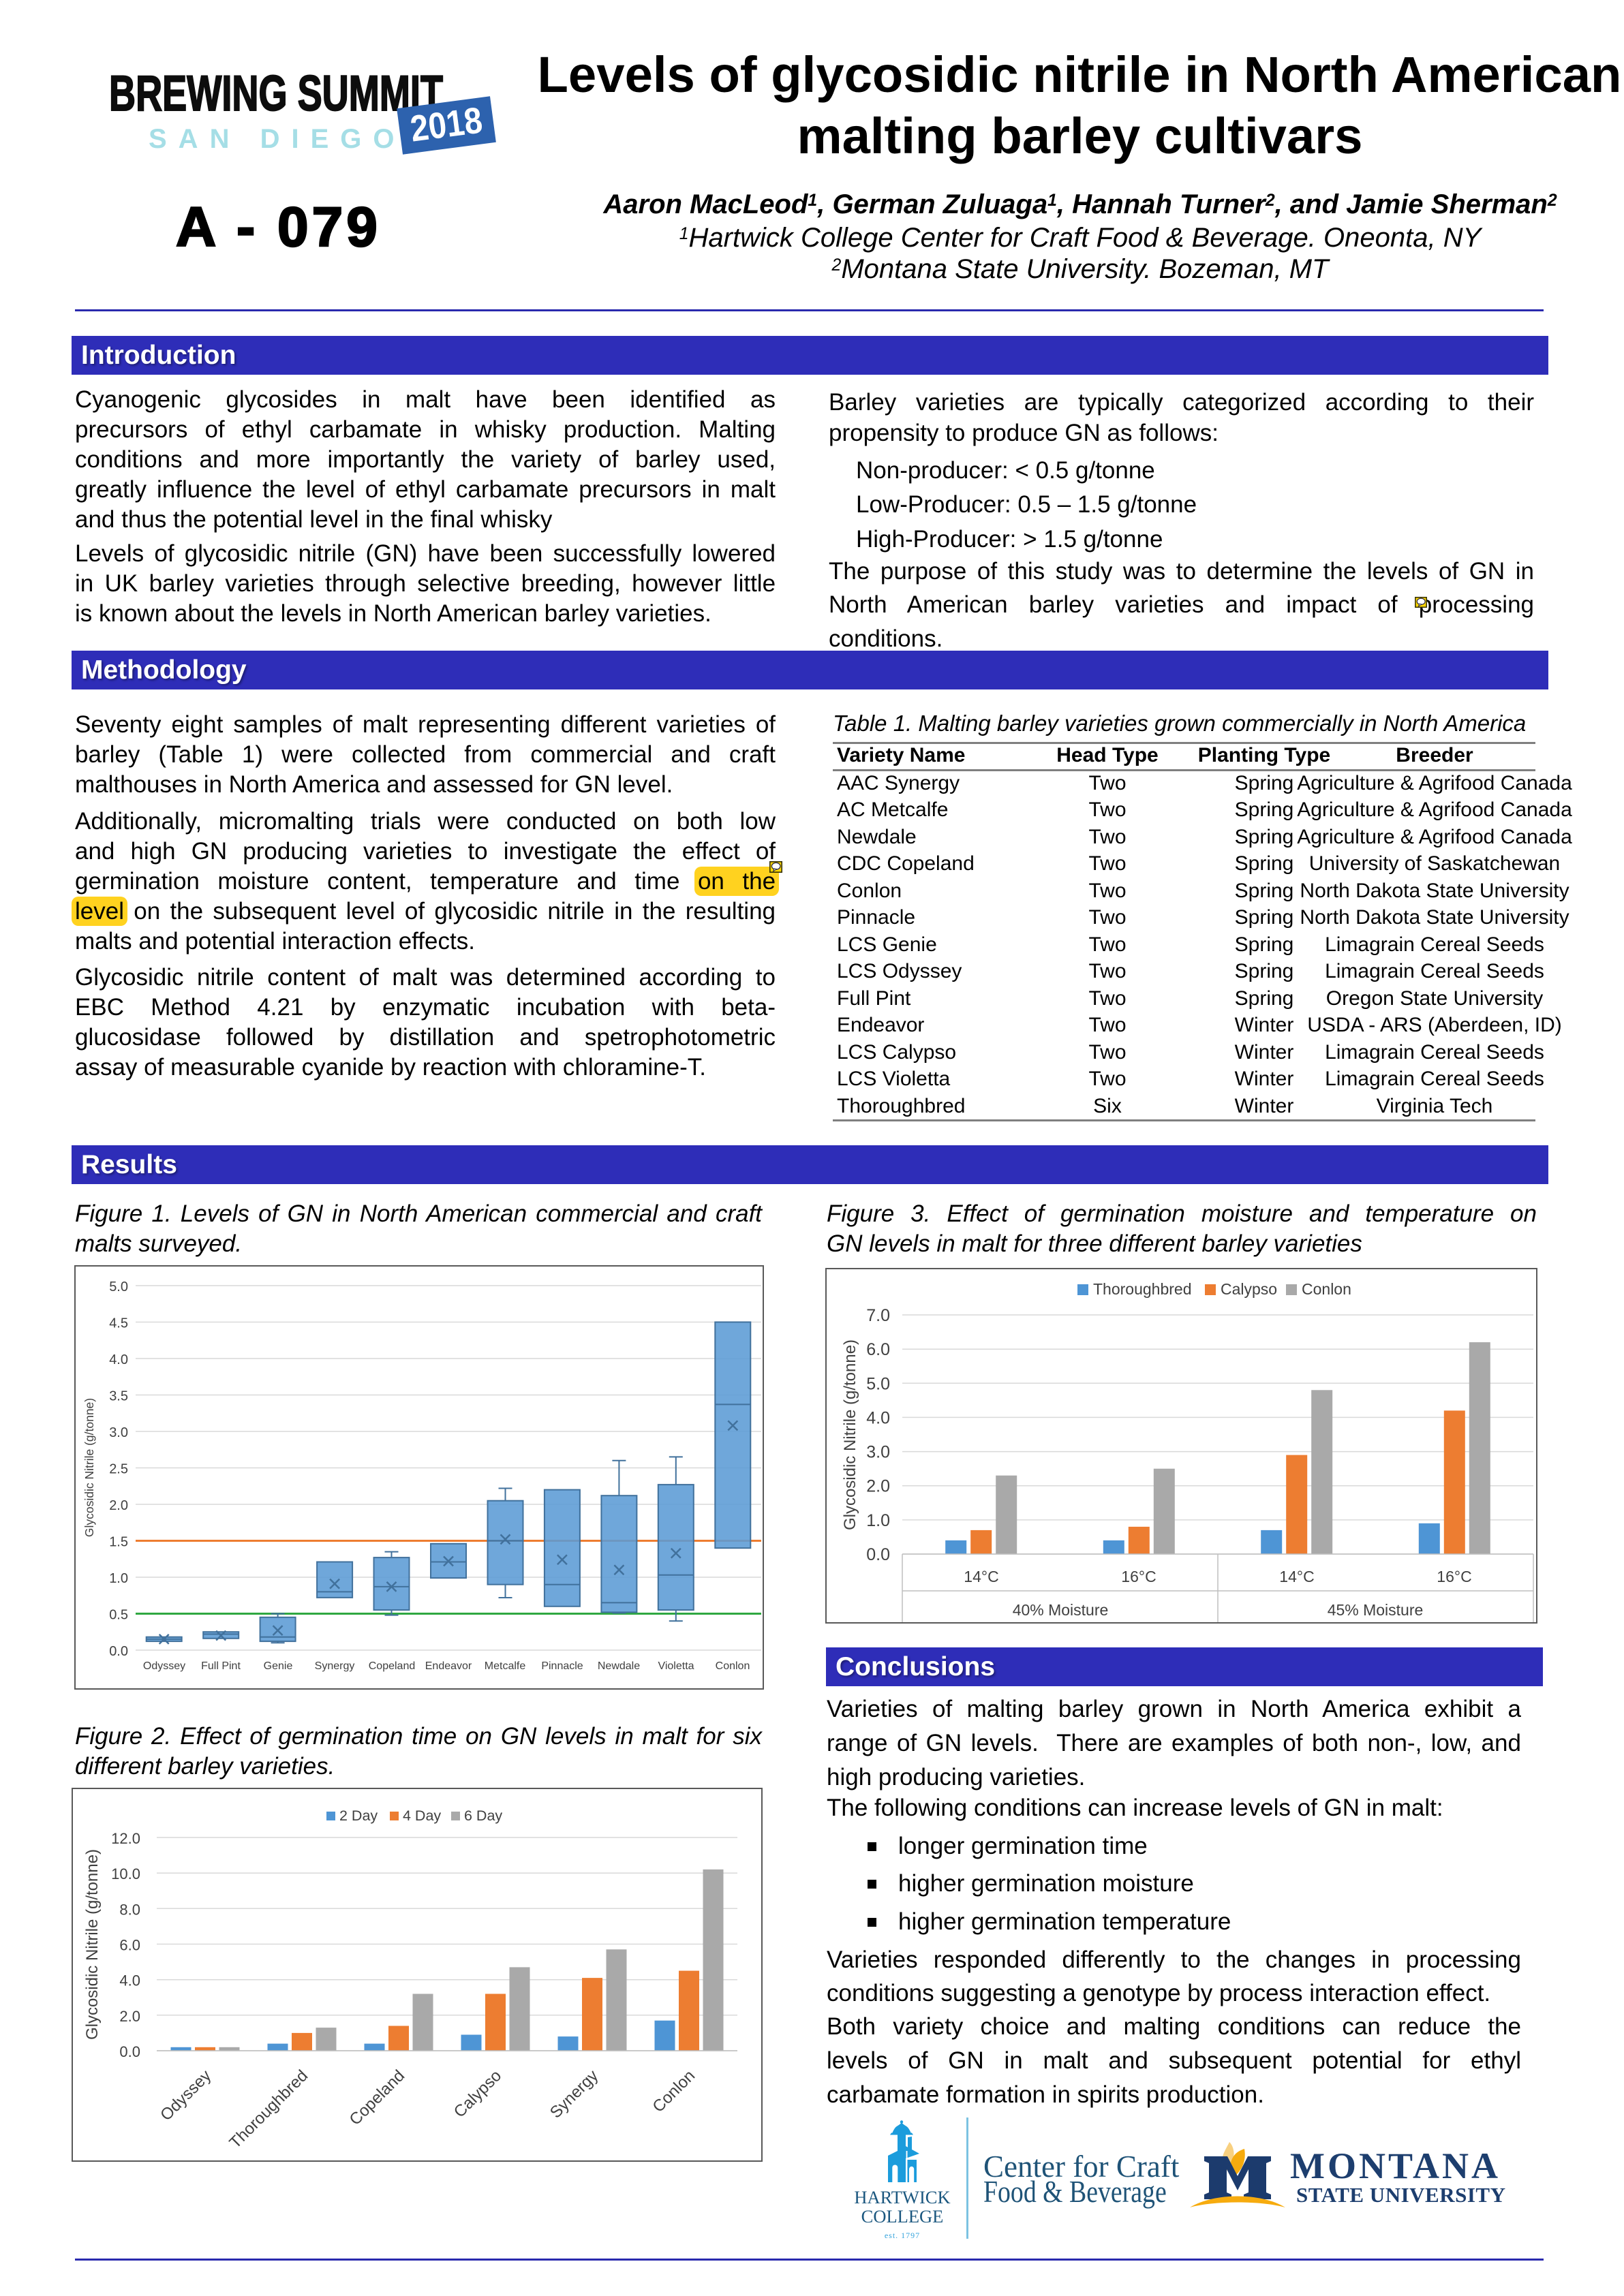  What do you see at coordinates (118, 1397) in the screenshot?
I see `svg-text: 3.5` at bounding box center [118, 1397].